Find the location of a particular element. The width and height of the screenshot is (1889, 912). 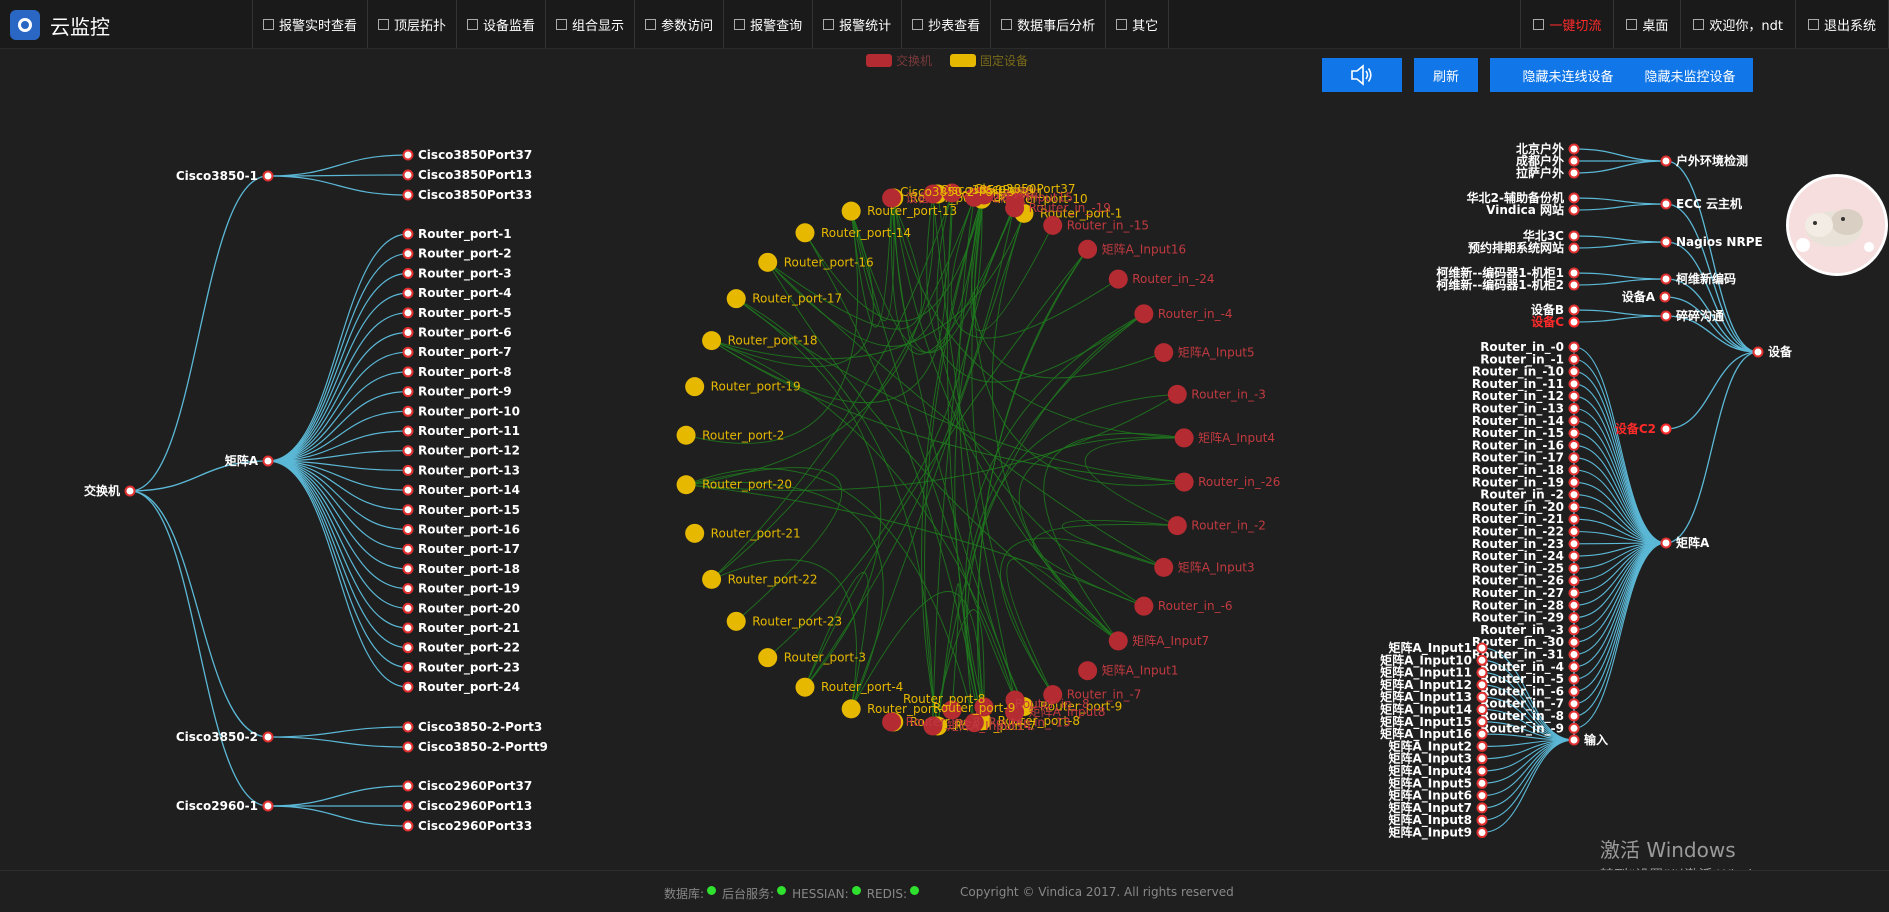

tree-node: Router_in_-30 is located at coordinates (1526, 642).